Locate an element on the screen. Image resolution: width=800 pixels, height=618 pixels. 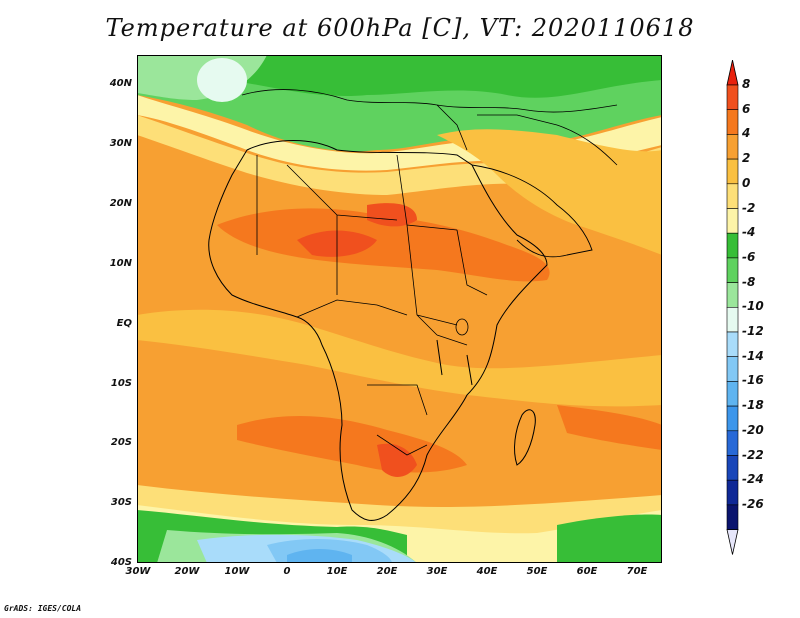
lon-label-10w: 10W is located at coordinates (237, 571).